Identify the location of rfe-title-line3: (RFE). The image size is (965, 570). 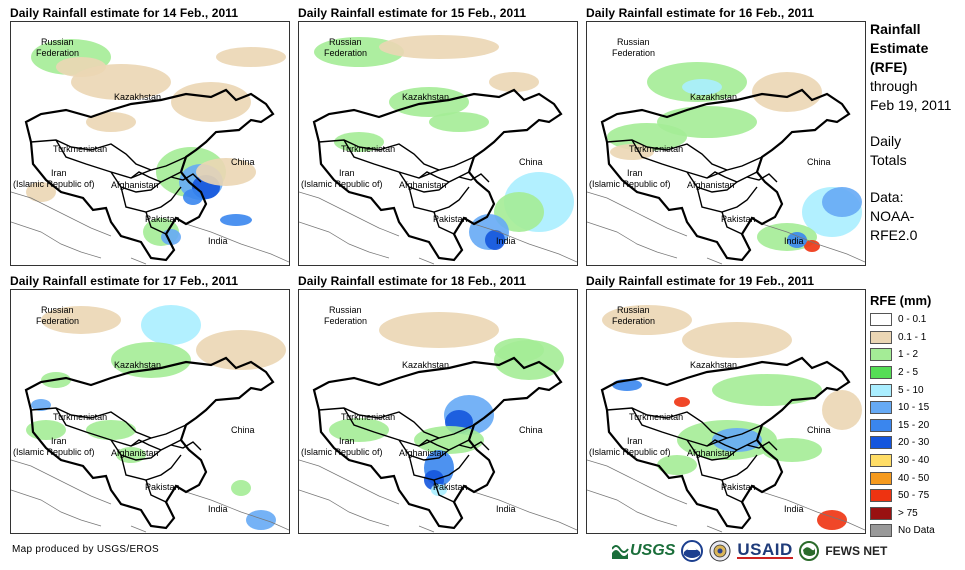
(889, 67).